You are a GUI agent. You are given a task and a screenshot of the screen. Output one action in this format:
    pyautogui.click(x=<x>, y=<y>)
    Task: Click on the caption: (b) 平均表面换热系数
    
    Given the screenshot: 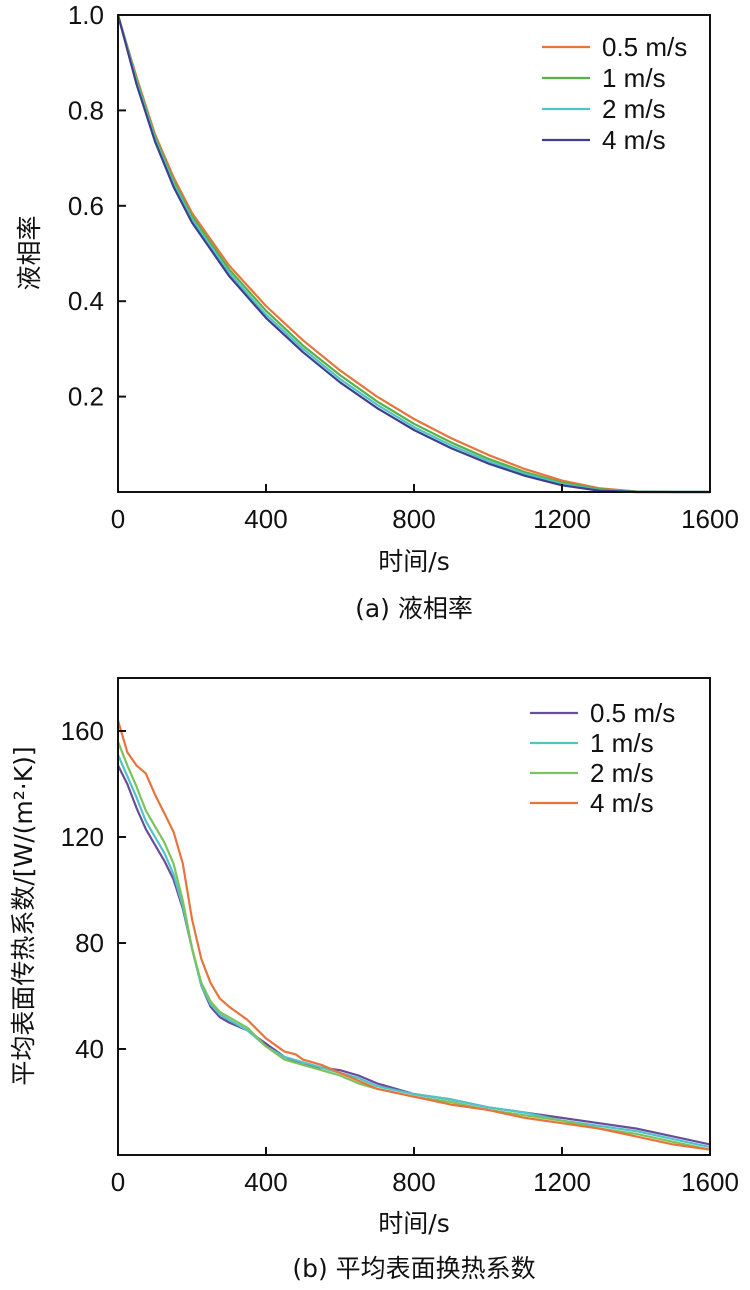 What is the action you would take?
    pyautogui.click(x=413, y=1268)
    